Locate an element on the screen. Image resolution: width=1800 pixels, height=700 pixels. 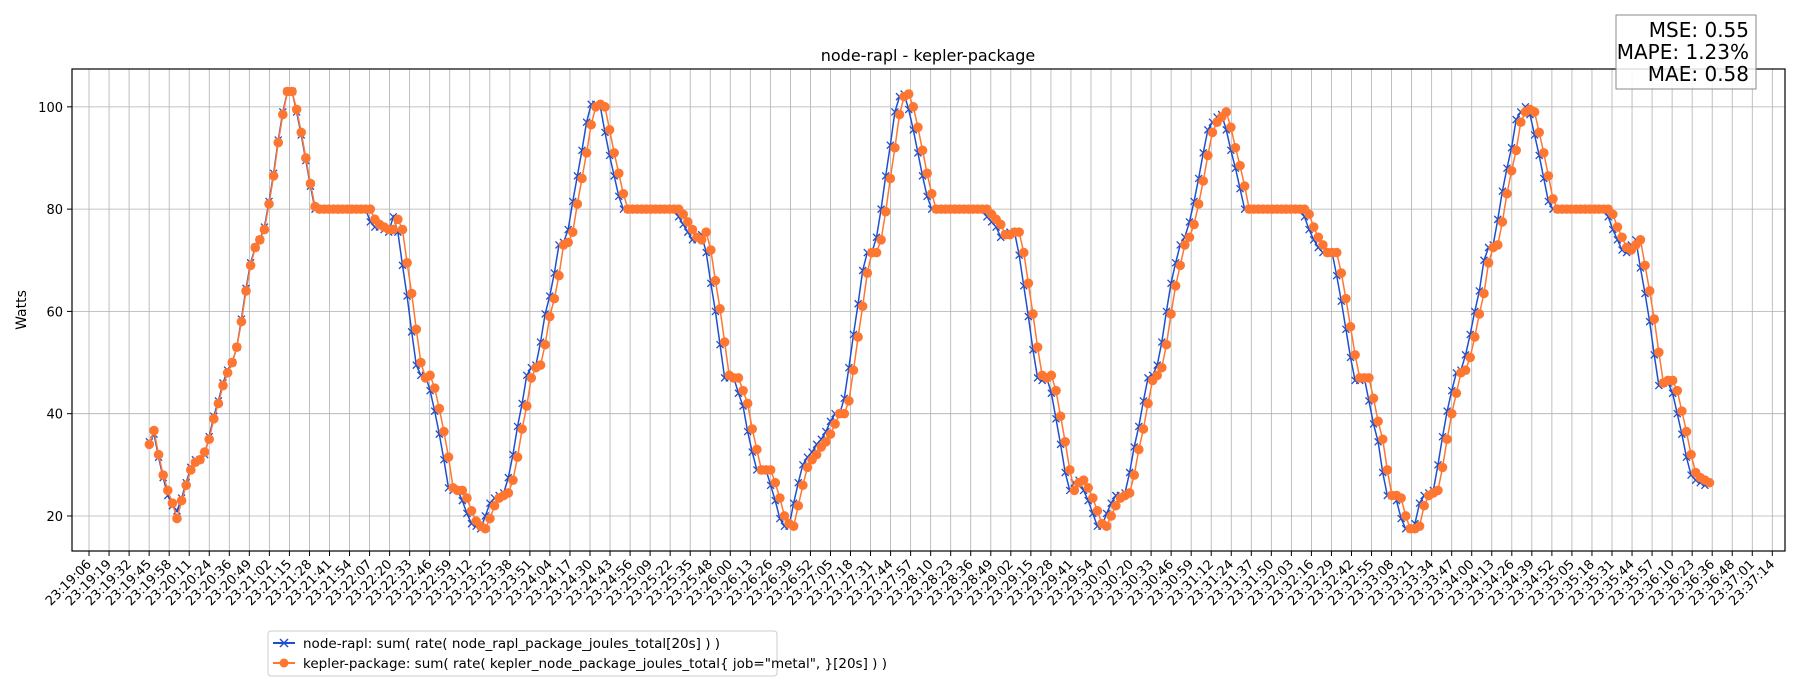
y-axis: 20 40 60 80 100 is located at coordinates (55, 313).